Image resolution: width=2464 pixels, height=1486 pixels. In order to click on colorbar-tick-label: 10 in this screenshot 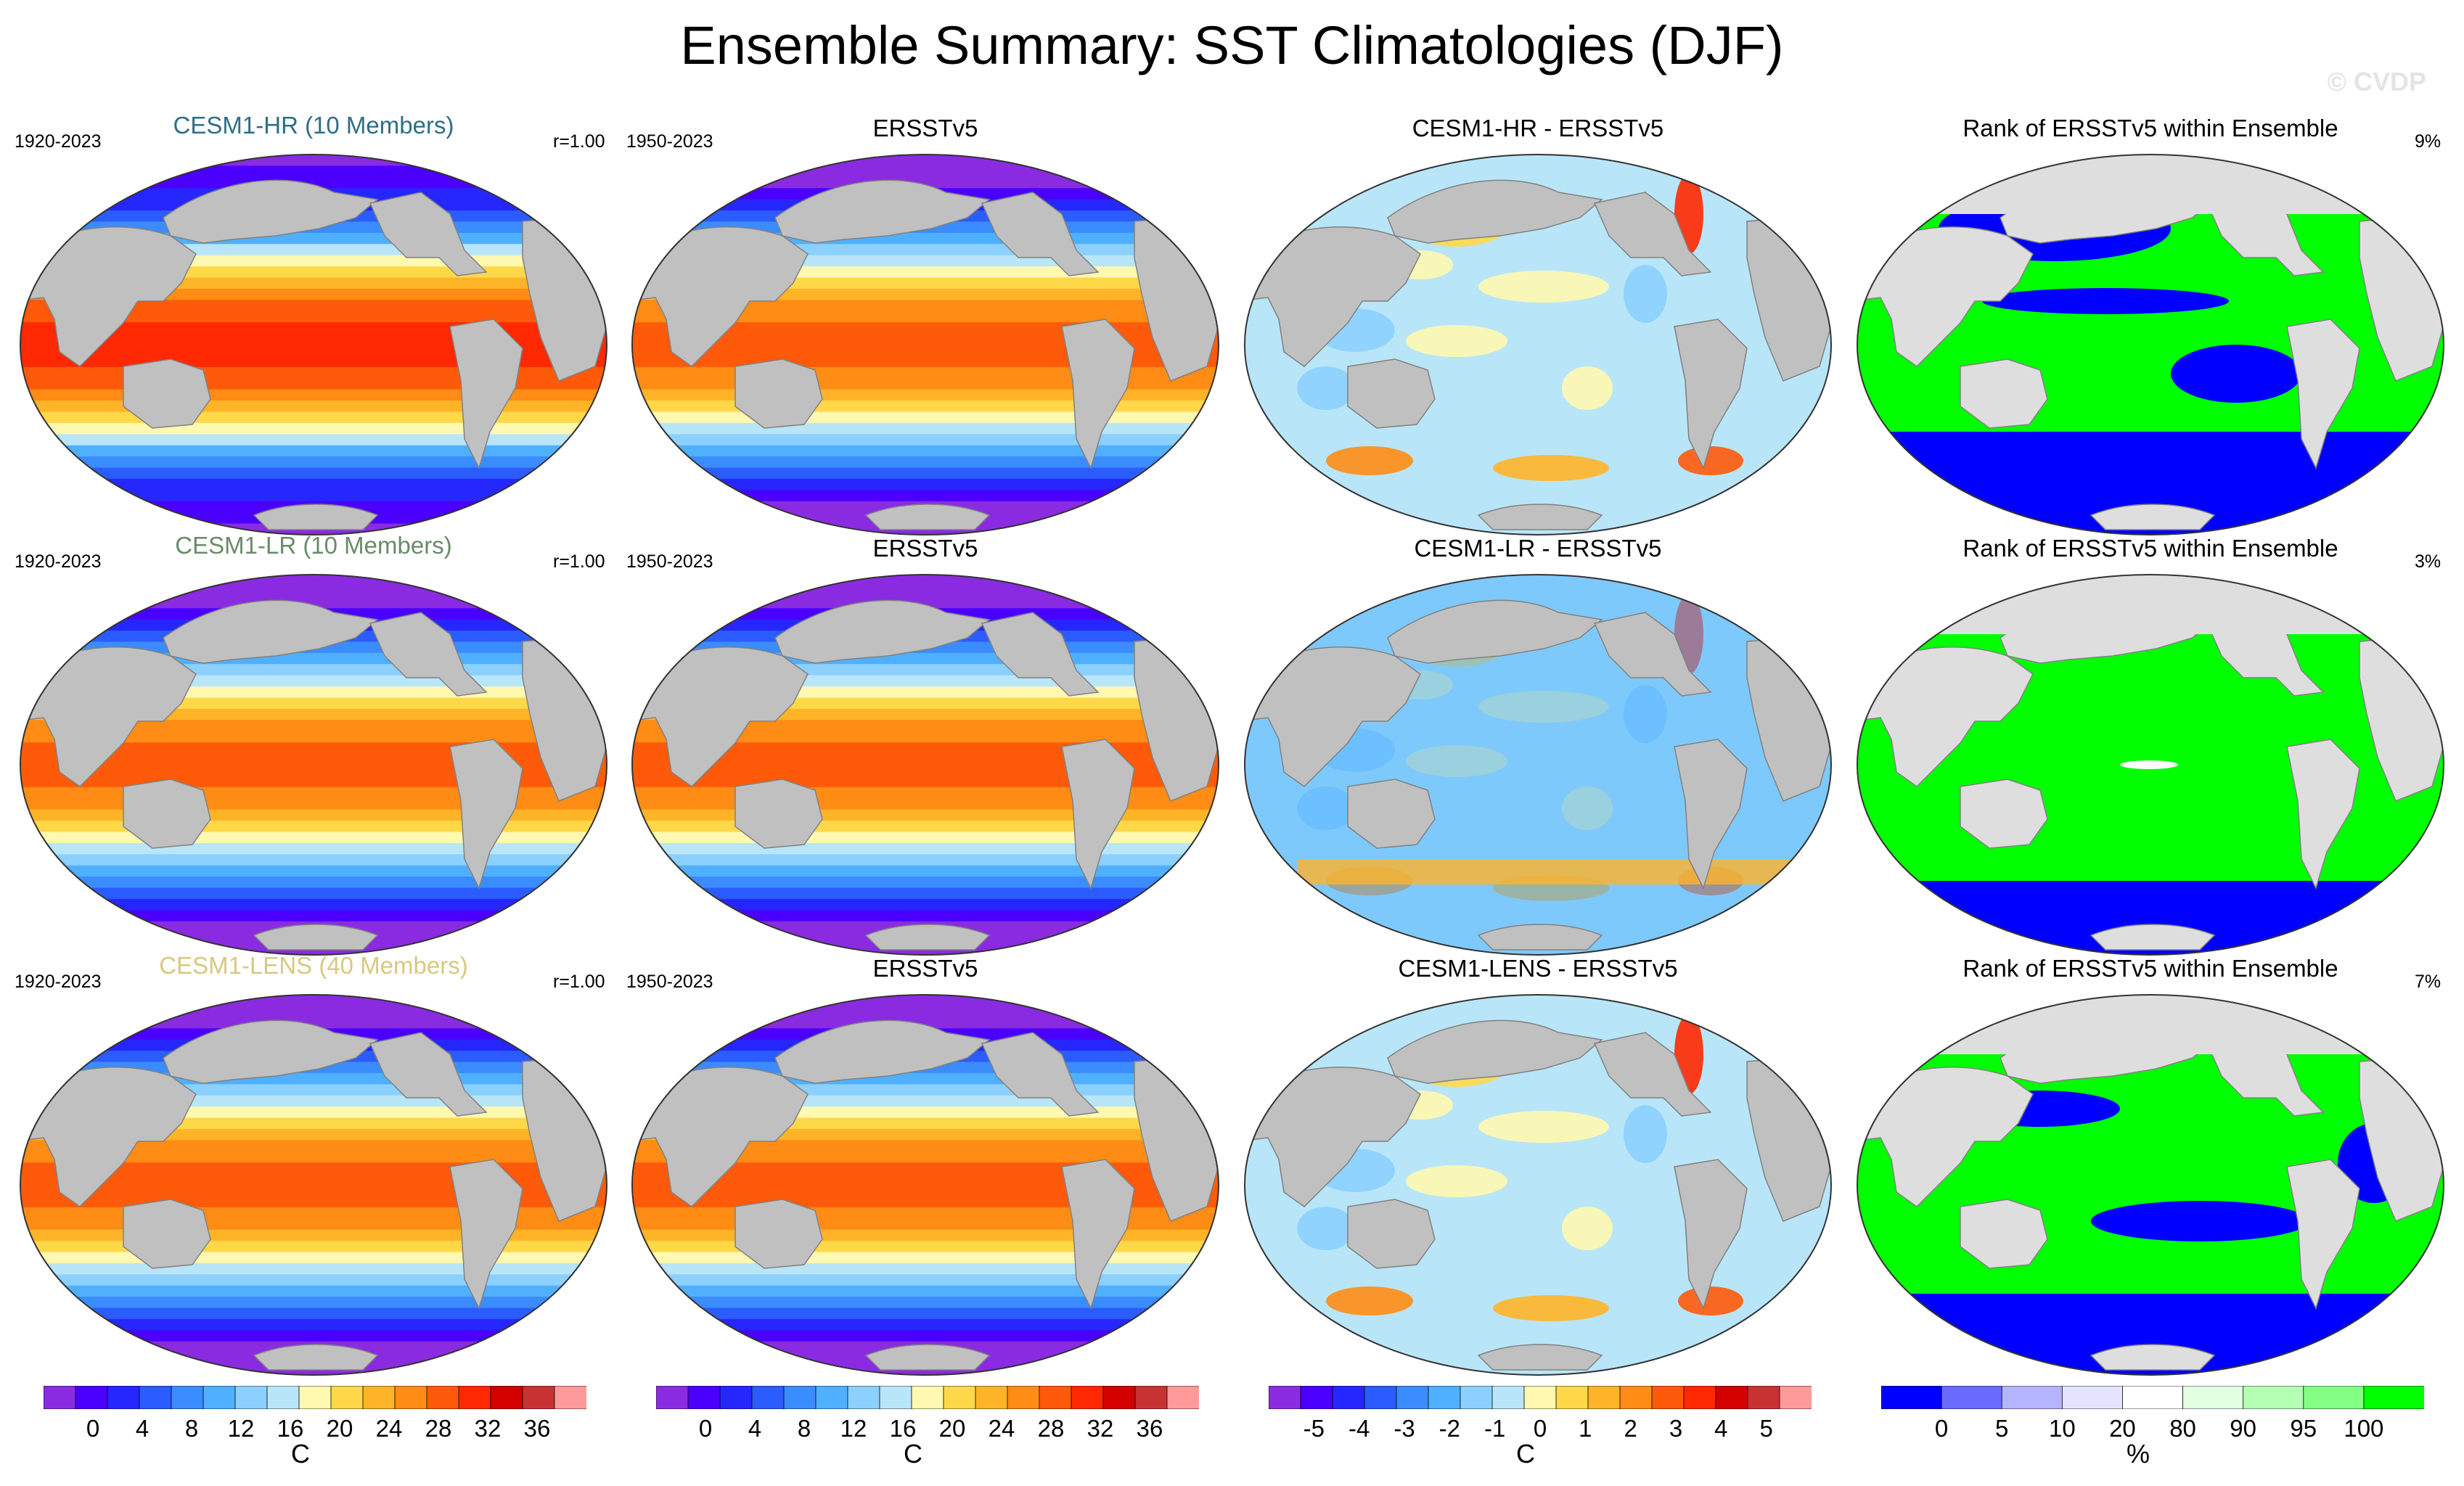, I will do `click(2062, 1428)`.